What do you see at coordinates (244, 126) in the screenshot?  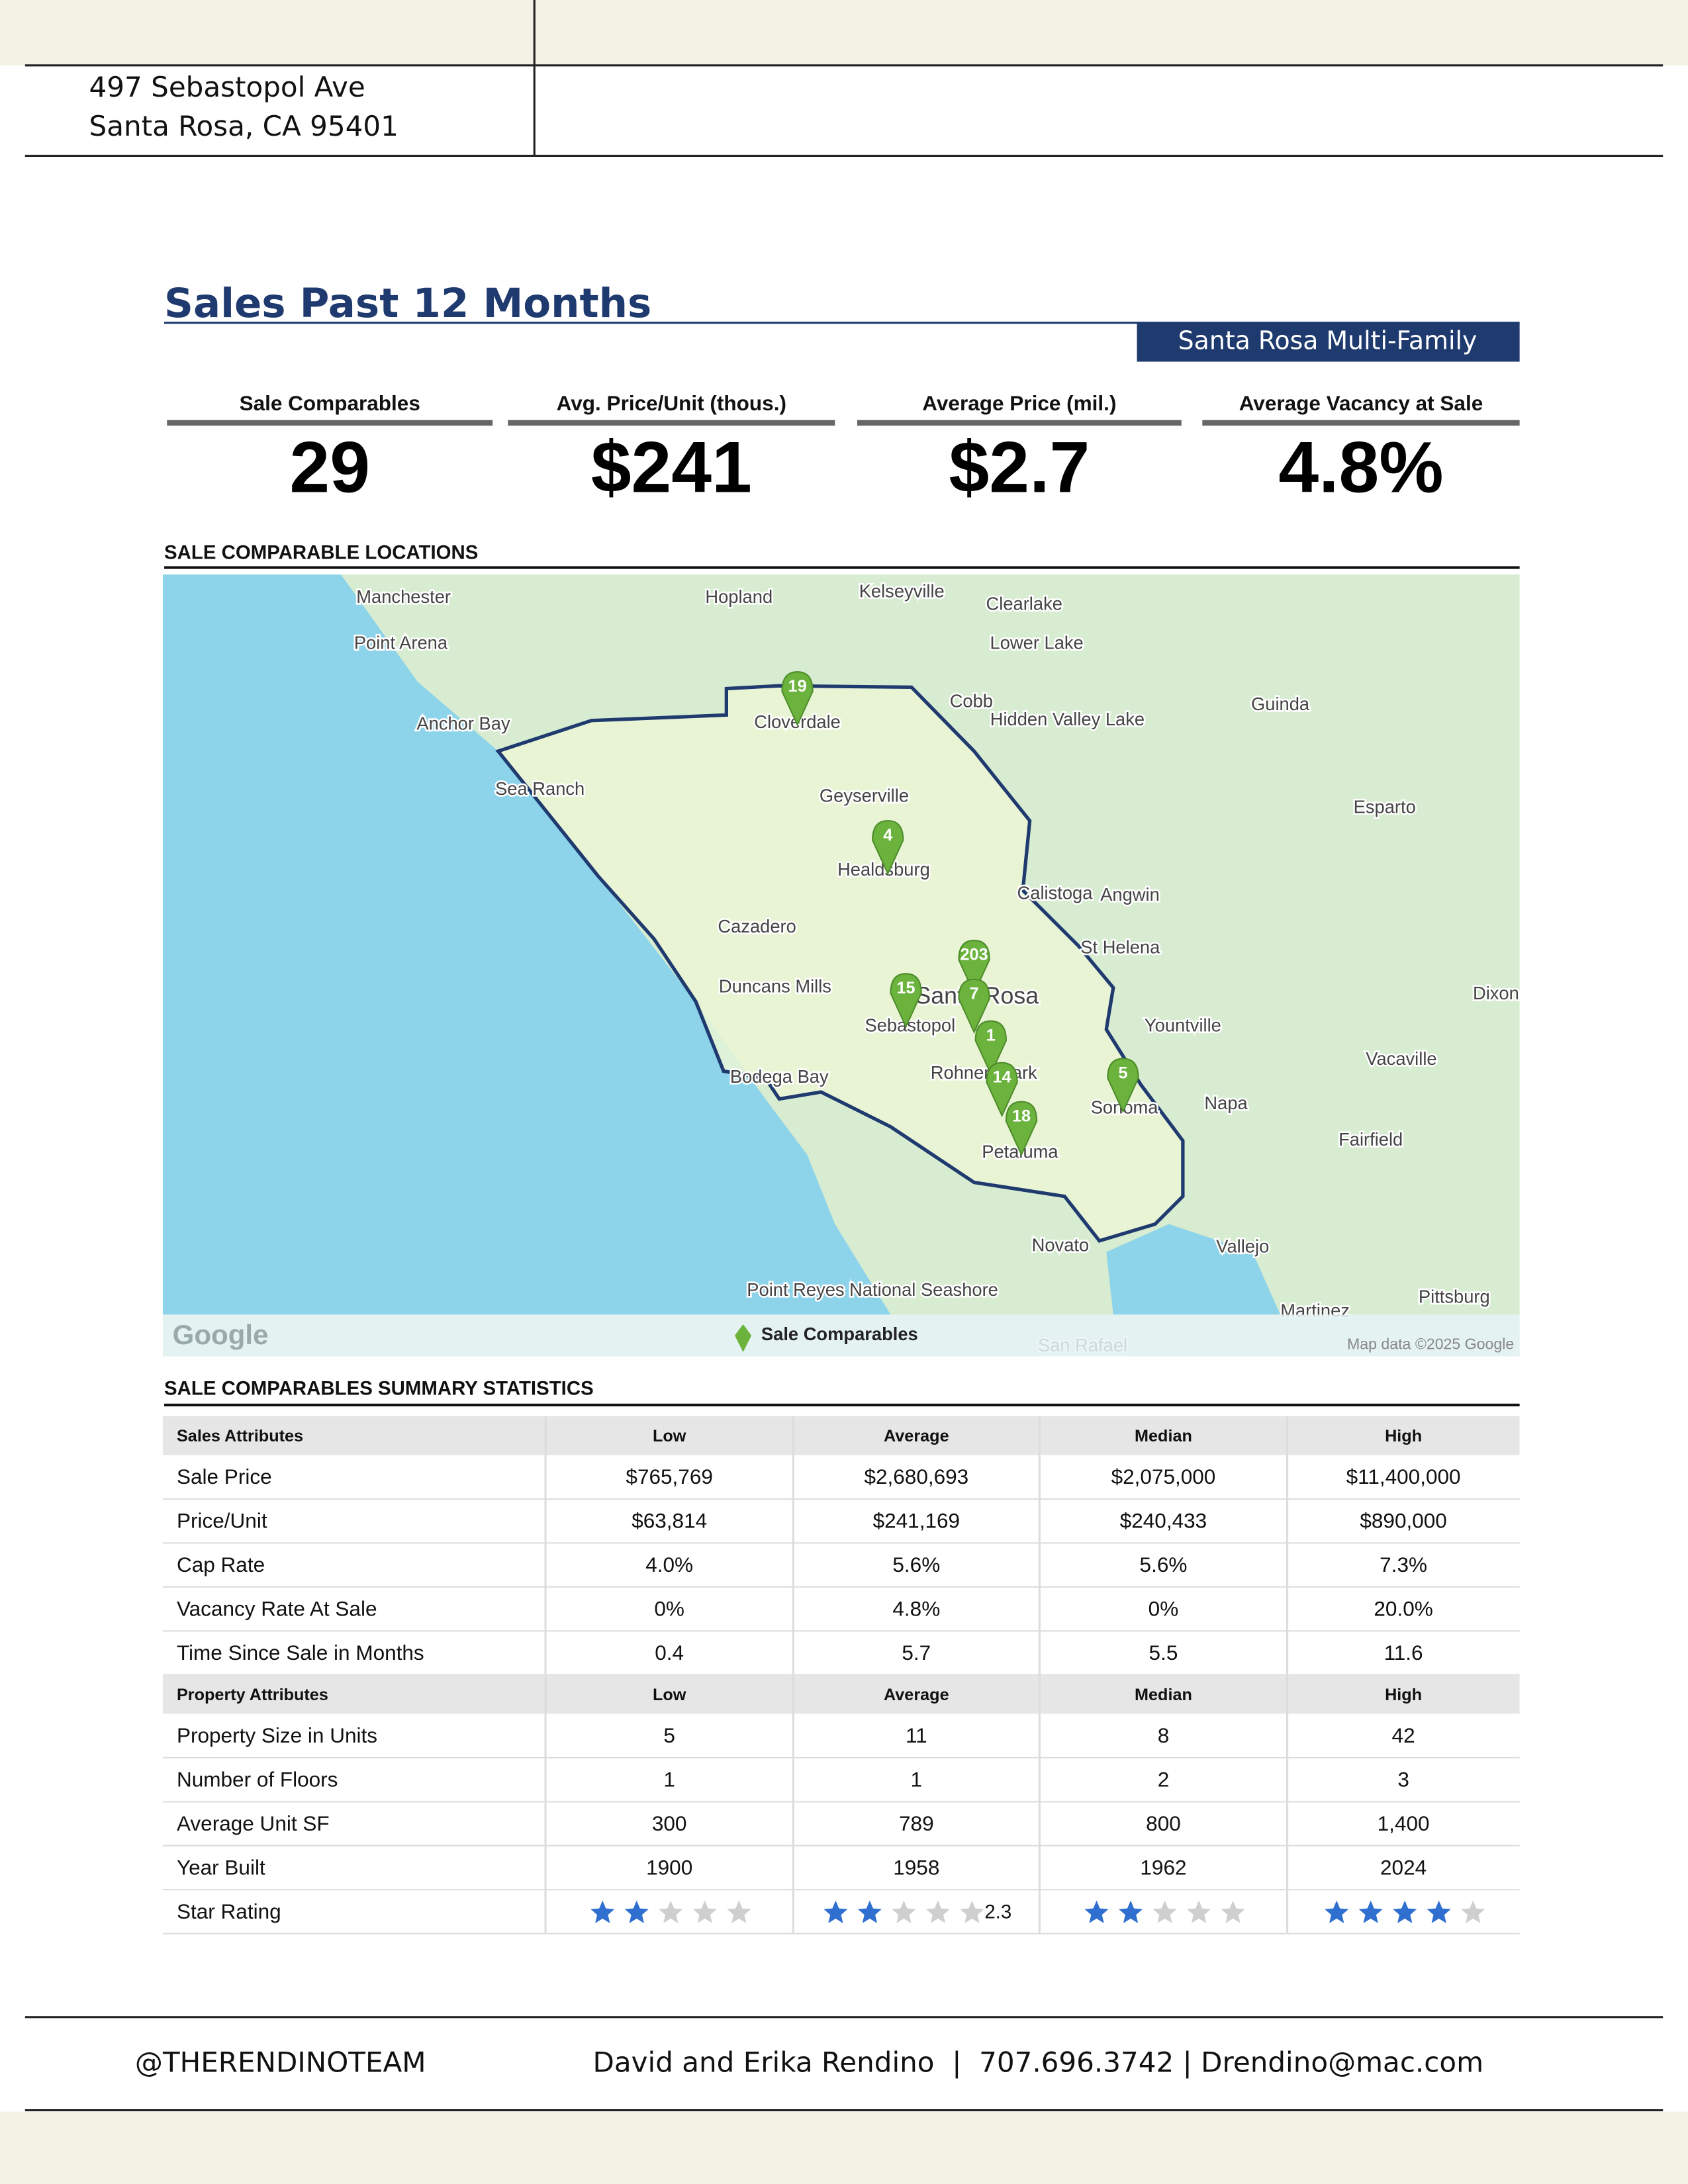 I see `address-line: Santa Rosa, CA 95401` at bounding box center [244, 126].